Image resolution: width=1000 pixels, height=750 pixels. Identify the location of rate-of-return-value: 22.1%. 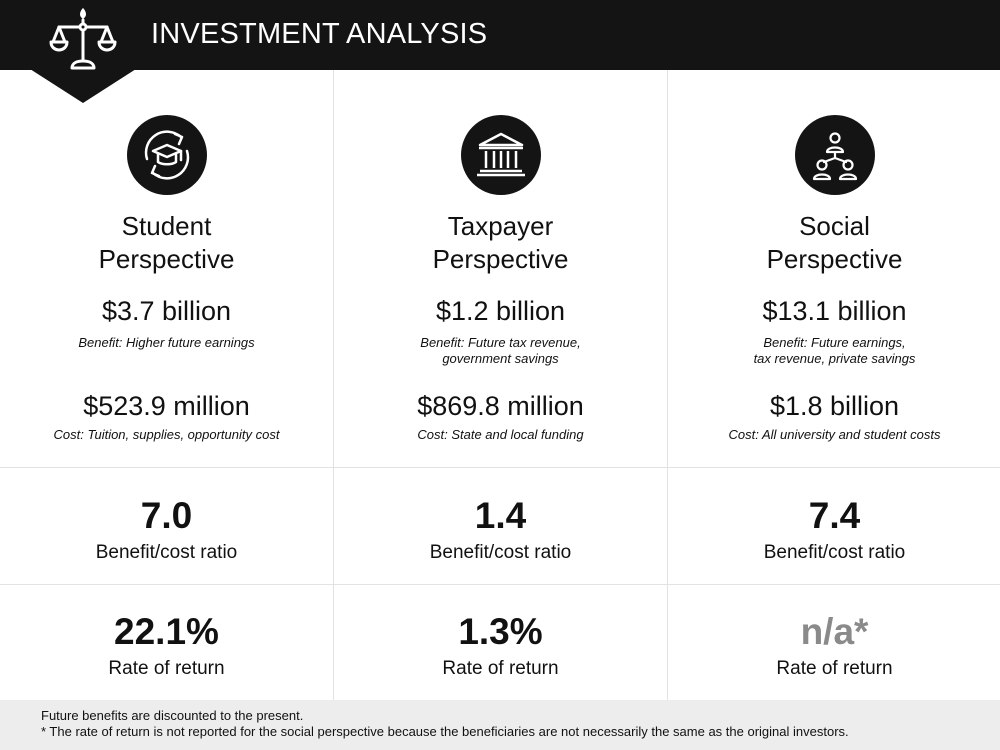
(166, 631).